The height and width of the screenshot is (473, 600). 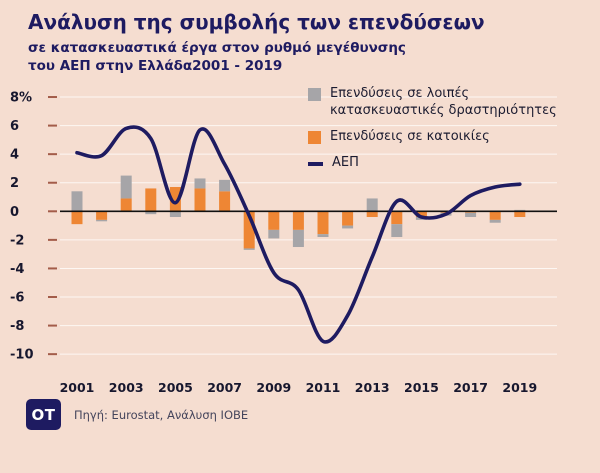 I want to click on y-axis-label: -6, so click(x=17, y=298).